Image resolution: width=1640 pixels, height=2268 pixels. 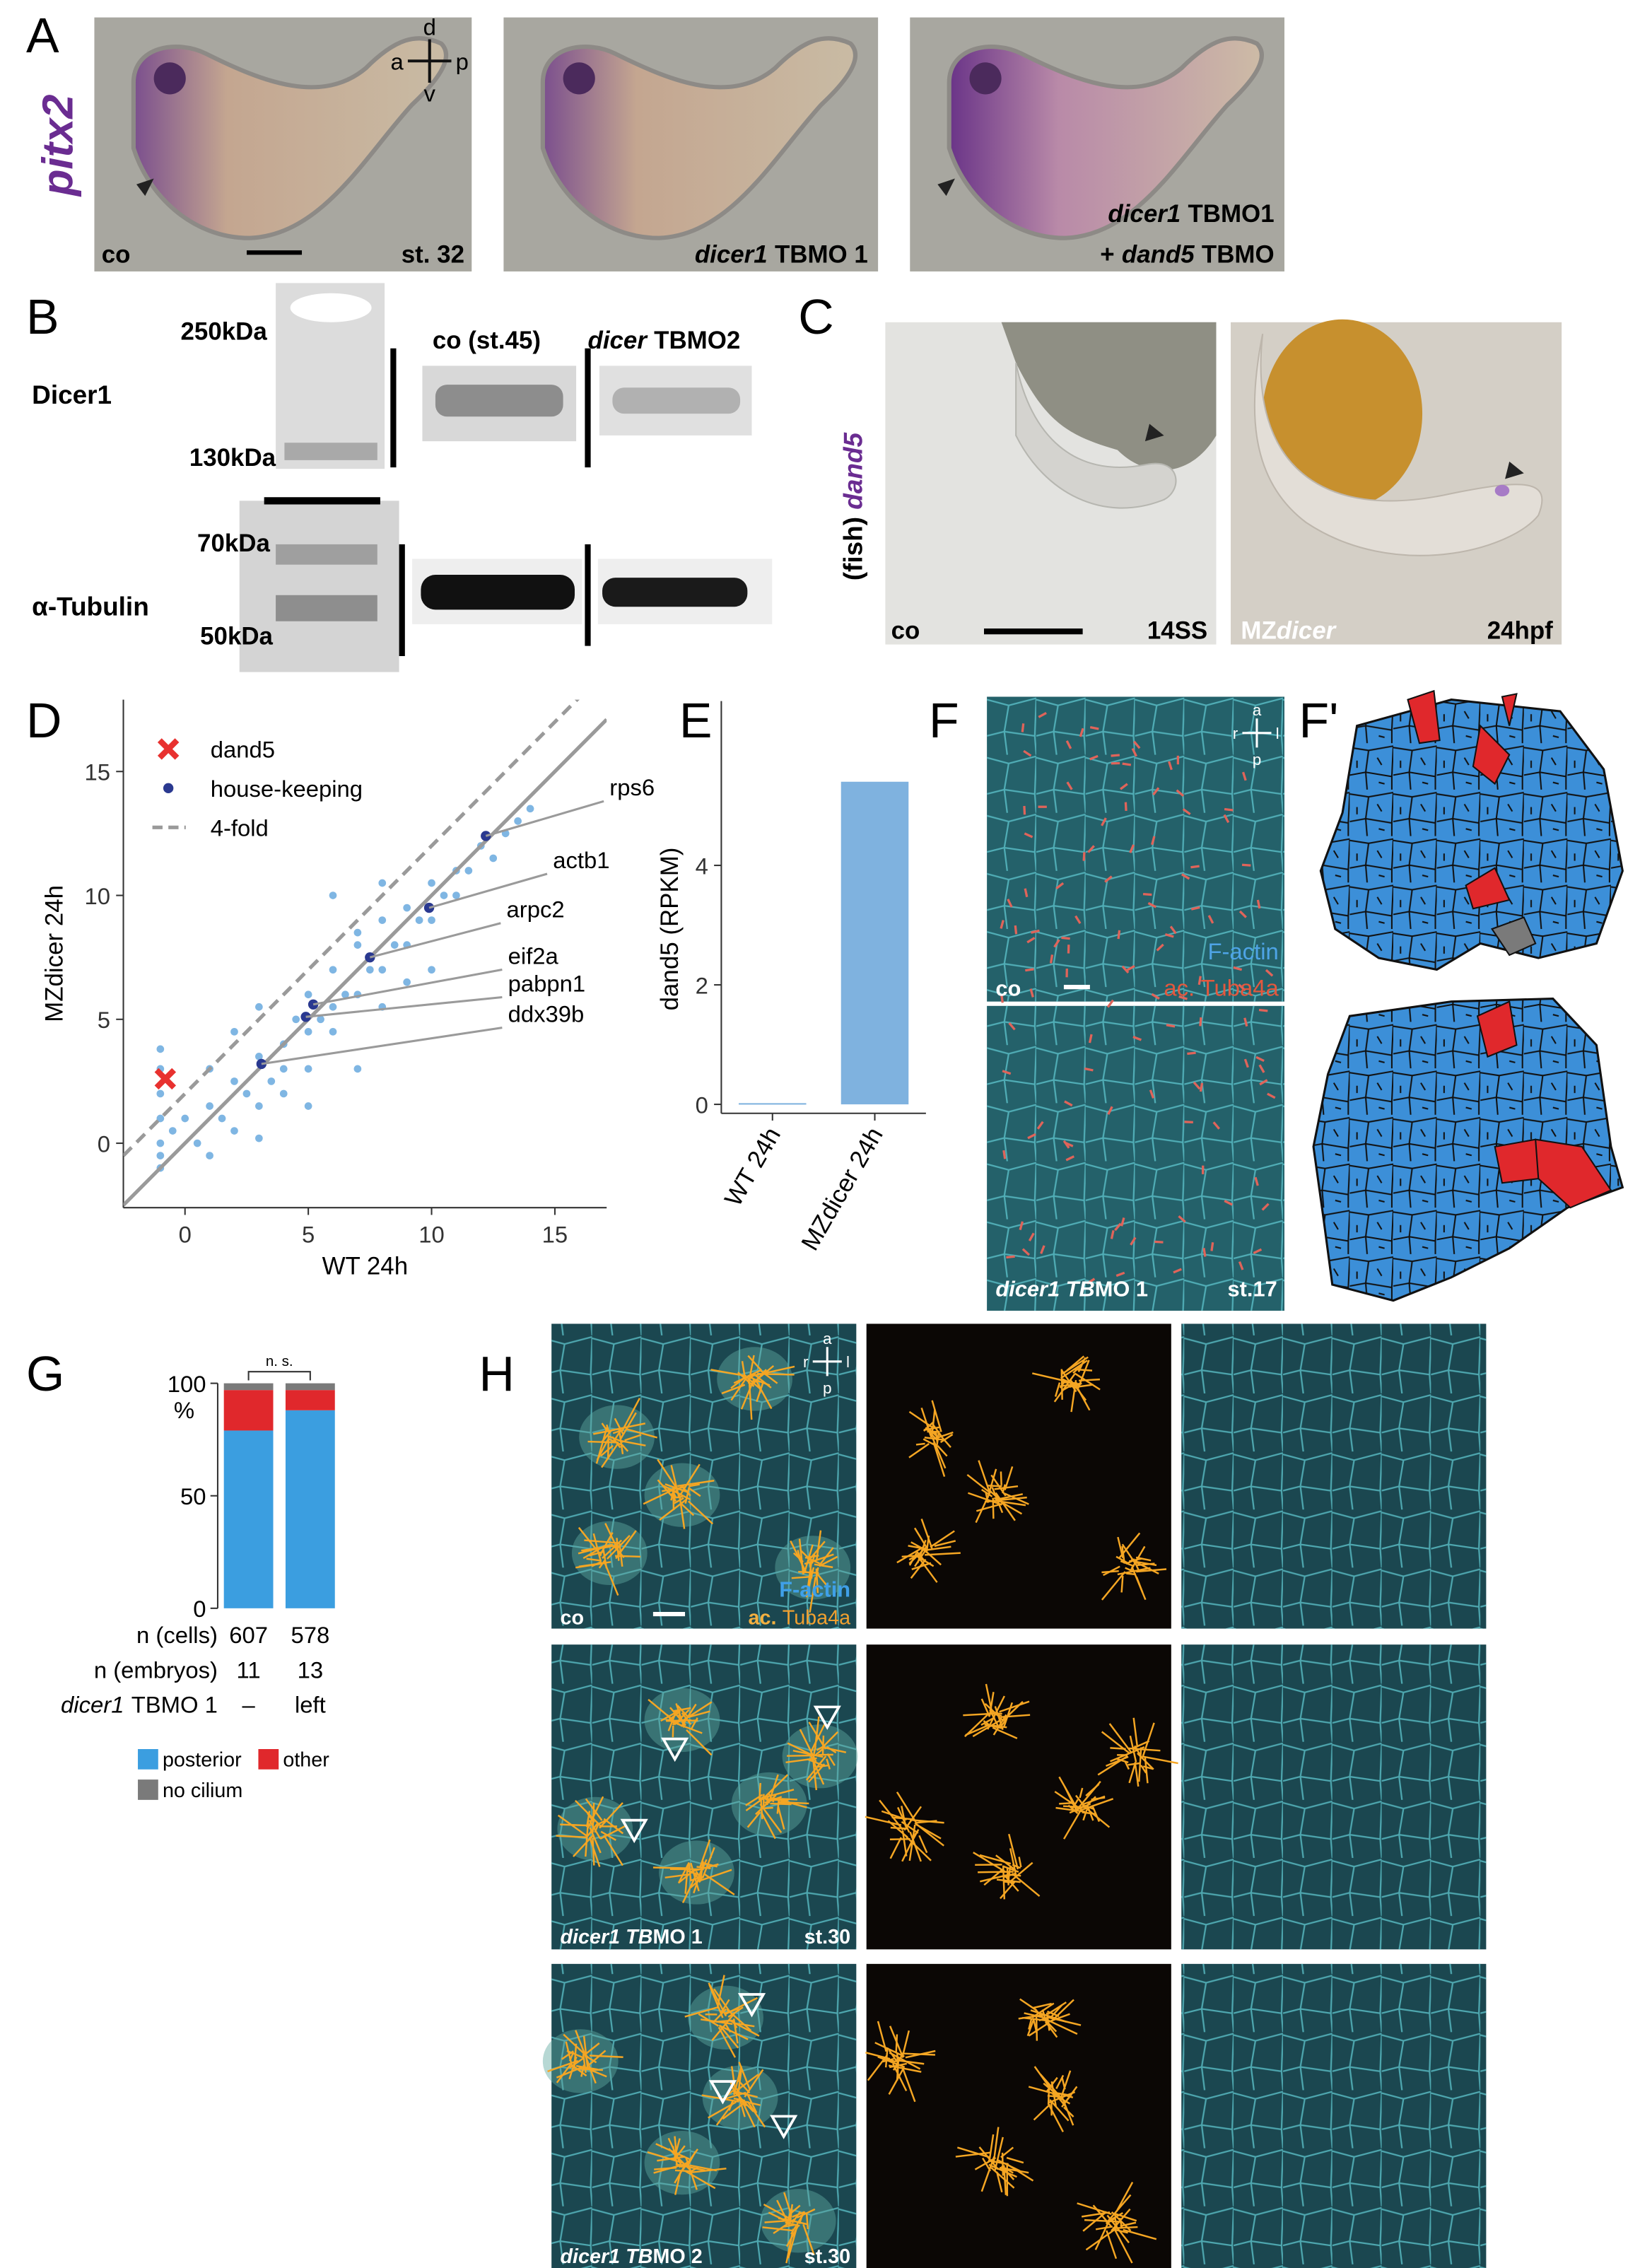 I want to click on panel-c: C (fish) dand5 co 14SS MZdicer 24hpf, so click(x=1180, y=467).